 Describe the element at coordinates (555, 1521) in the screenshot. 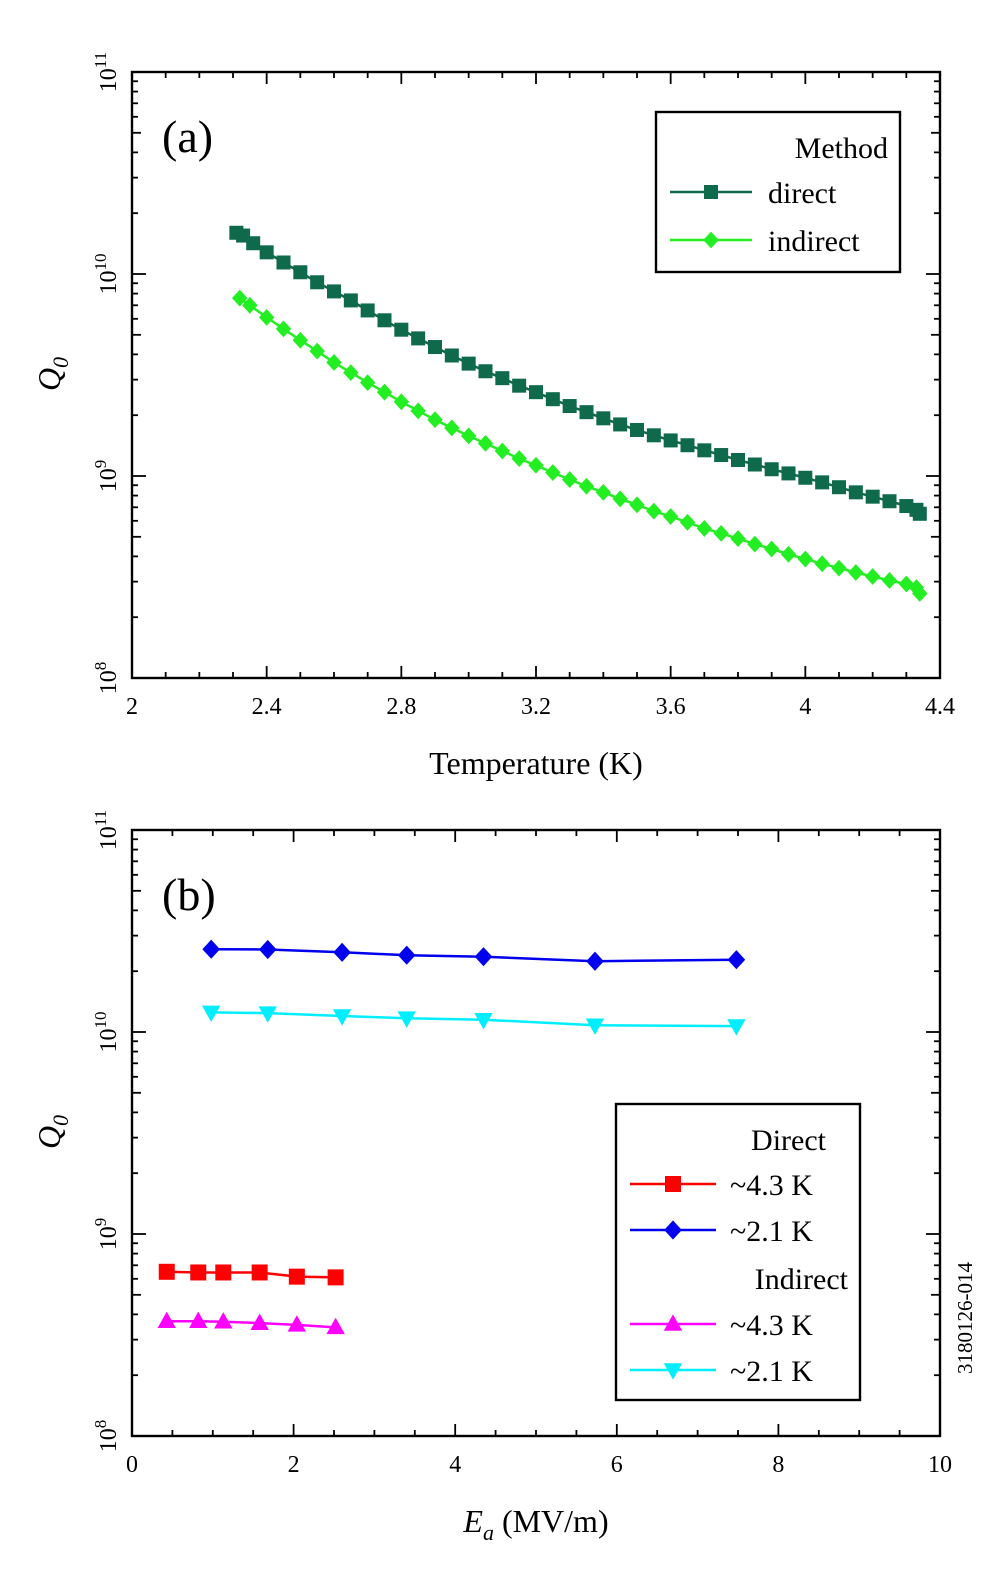

I see `panel-b-x-axis-title-unit: (MV/m)` at that location.